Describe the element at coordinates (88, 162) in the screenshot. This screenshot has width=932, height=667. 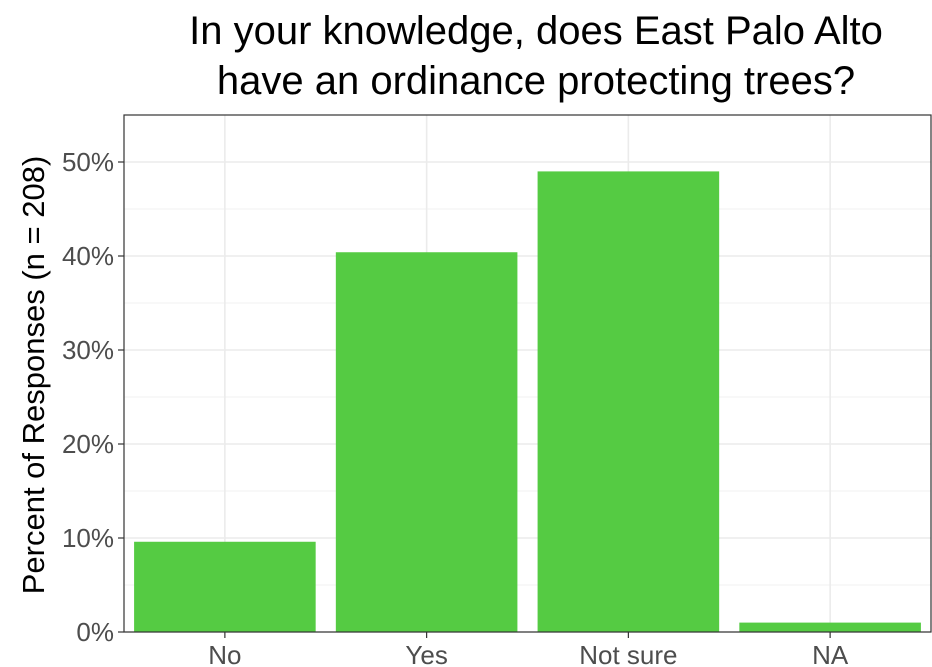
I see `y-tick-label: 50%` at that location.